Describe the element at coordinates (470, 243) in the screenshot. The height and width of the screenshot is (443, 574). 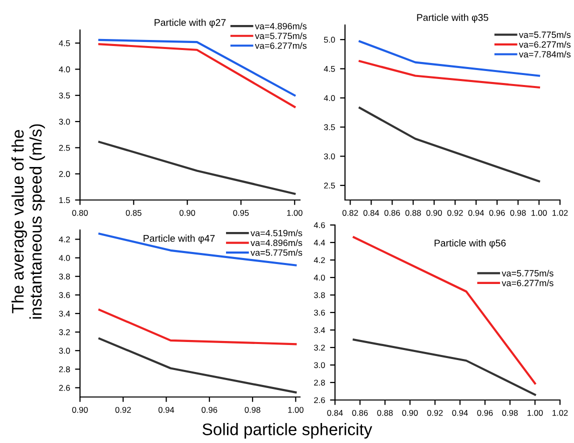
I see `text: Particle with φ56` at that location.